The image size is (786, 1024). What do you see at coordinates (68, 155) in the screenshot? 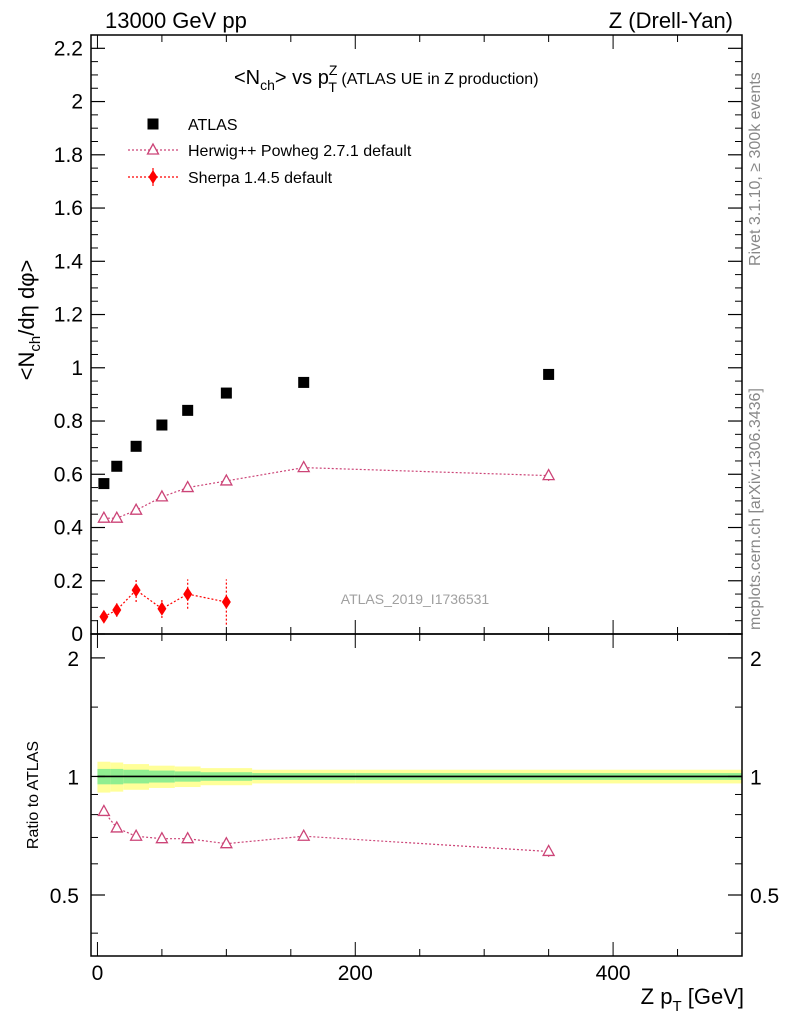
I see `y-tick-label: 1.8` at bounding box center [68, 155].